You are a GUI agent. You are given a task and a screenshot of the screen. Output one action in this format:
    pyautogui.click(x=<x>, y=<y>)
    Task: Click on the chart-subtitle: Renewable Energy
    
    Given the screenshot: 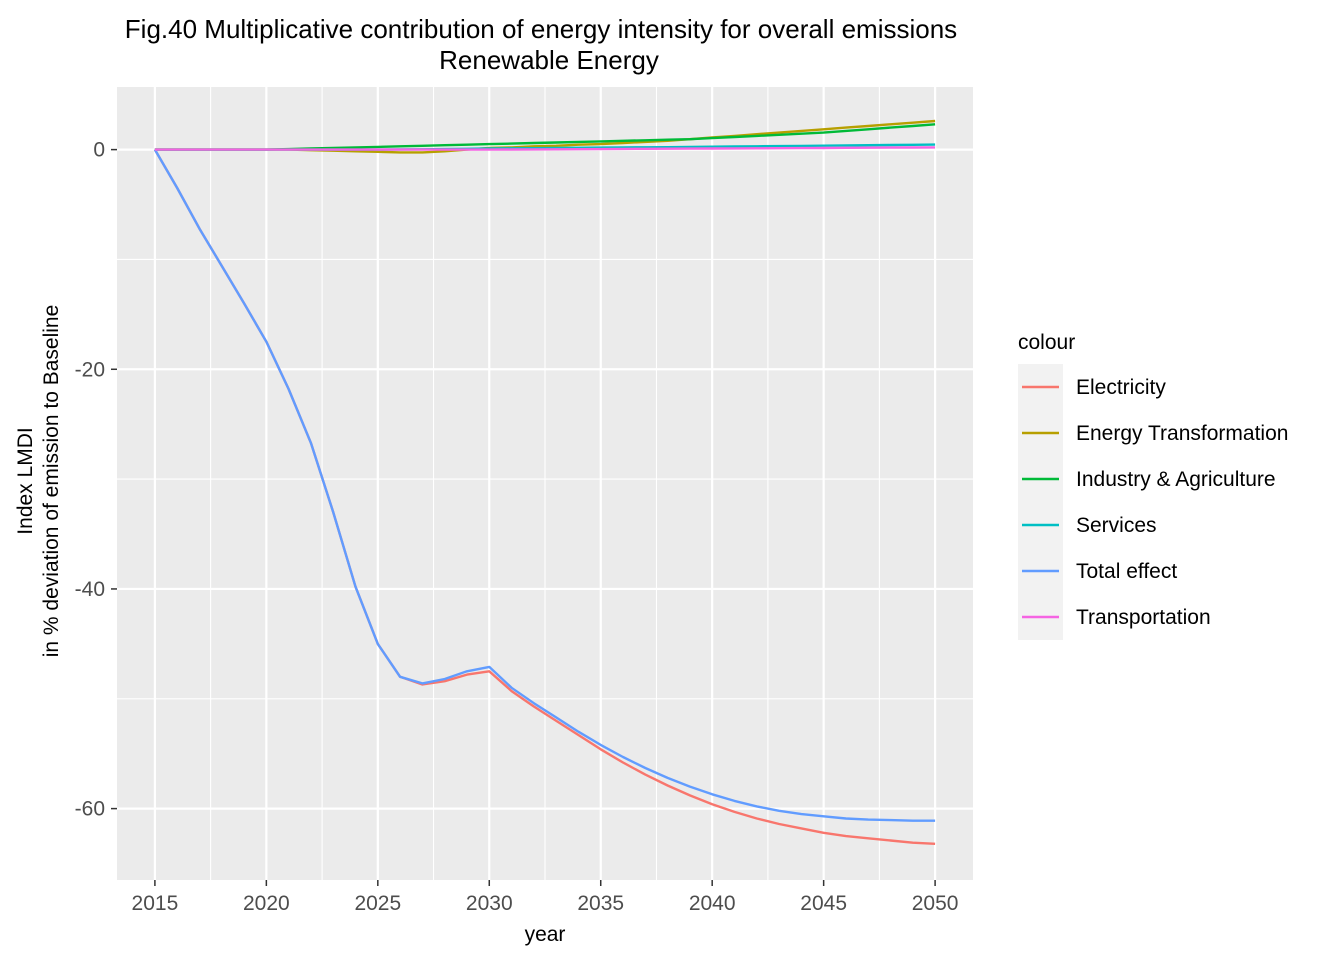 What is the action you would take?
    pyautogui.click(x=549, y=60)
    